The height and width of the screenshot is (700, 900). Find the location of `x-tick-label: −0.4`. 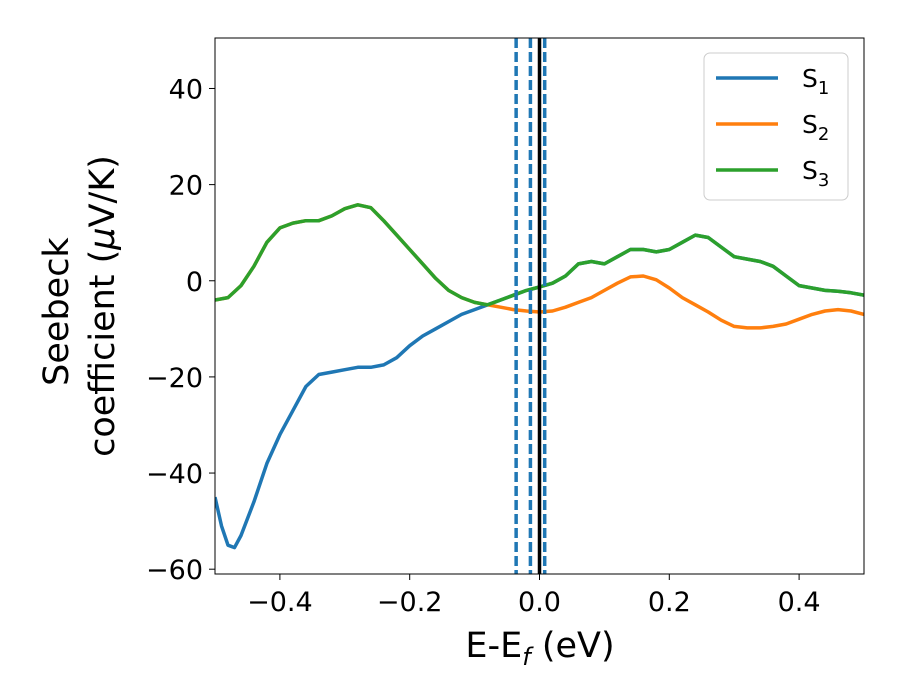

x-tick-label: −0.4 is located at coordinates (280, 602).